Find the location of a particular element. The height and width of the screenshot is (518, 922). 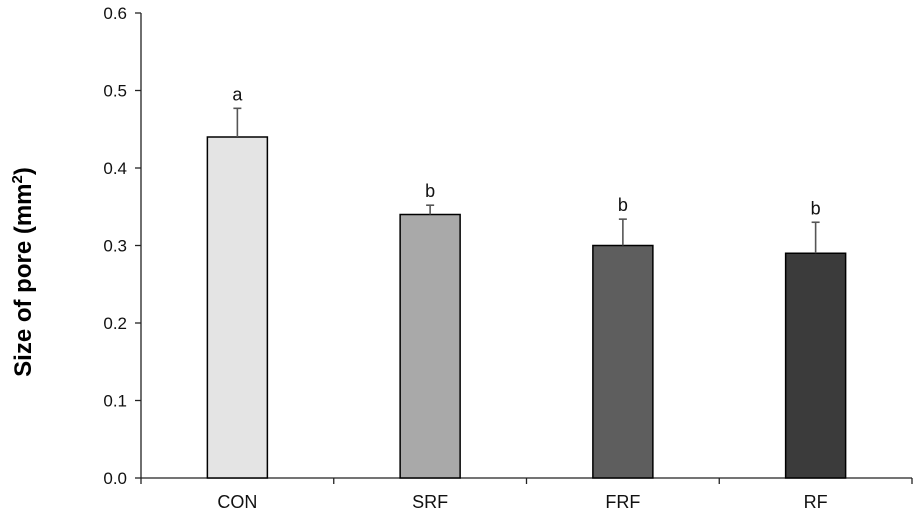

x-tick-label: CON is located at coordinates (237, 502).